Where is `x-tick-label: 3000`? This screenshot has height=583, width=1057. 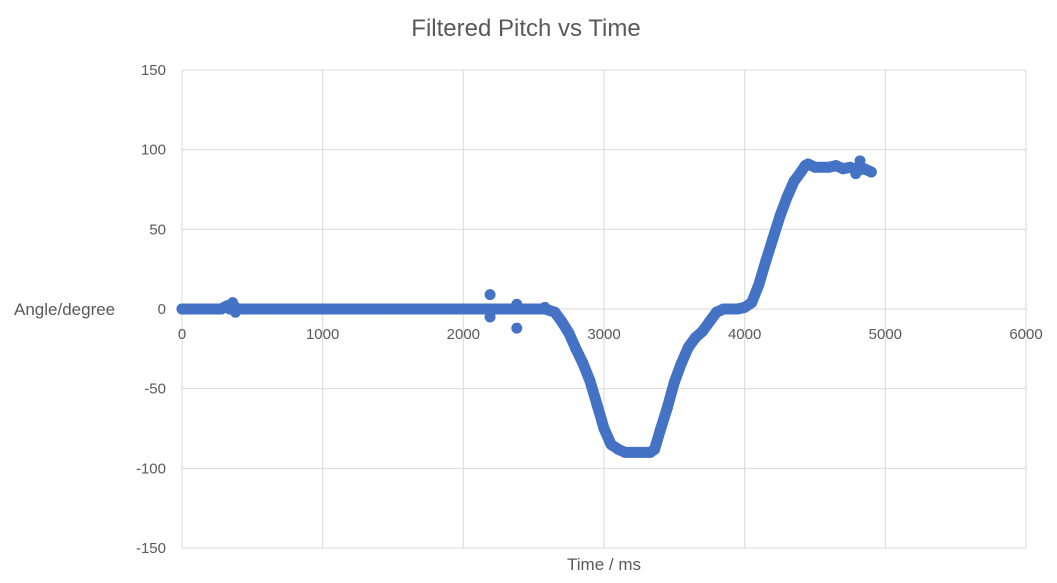 x-tick-label: 3000 is located at coordinates (603, 334).